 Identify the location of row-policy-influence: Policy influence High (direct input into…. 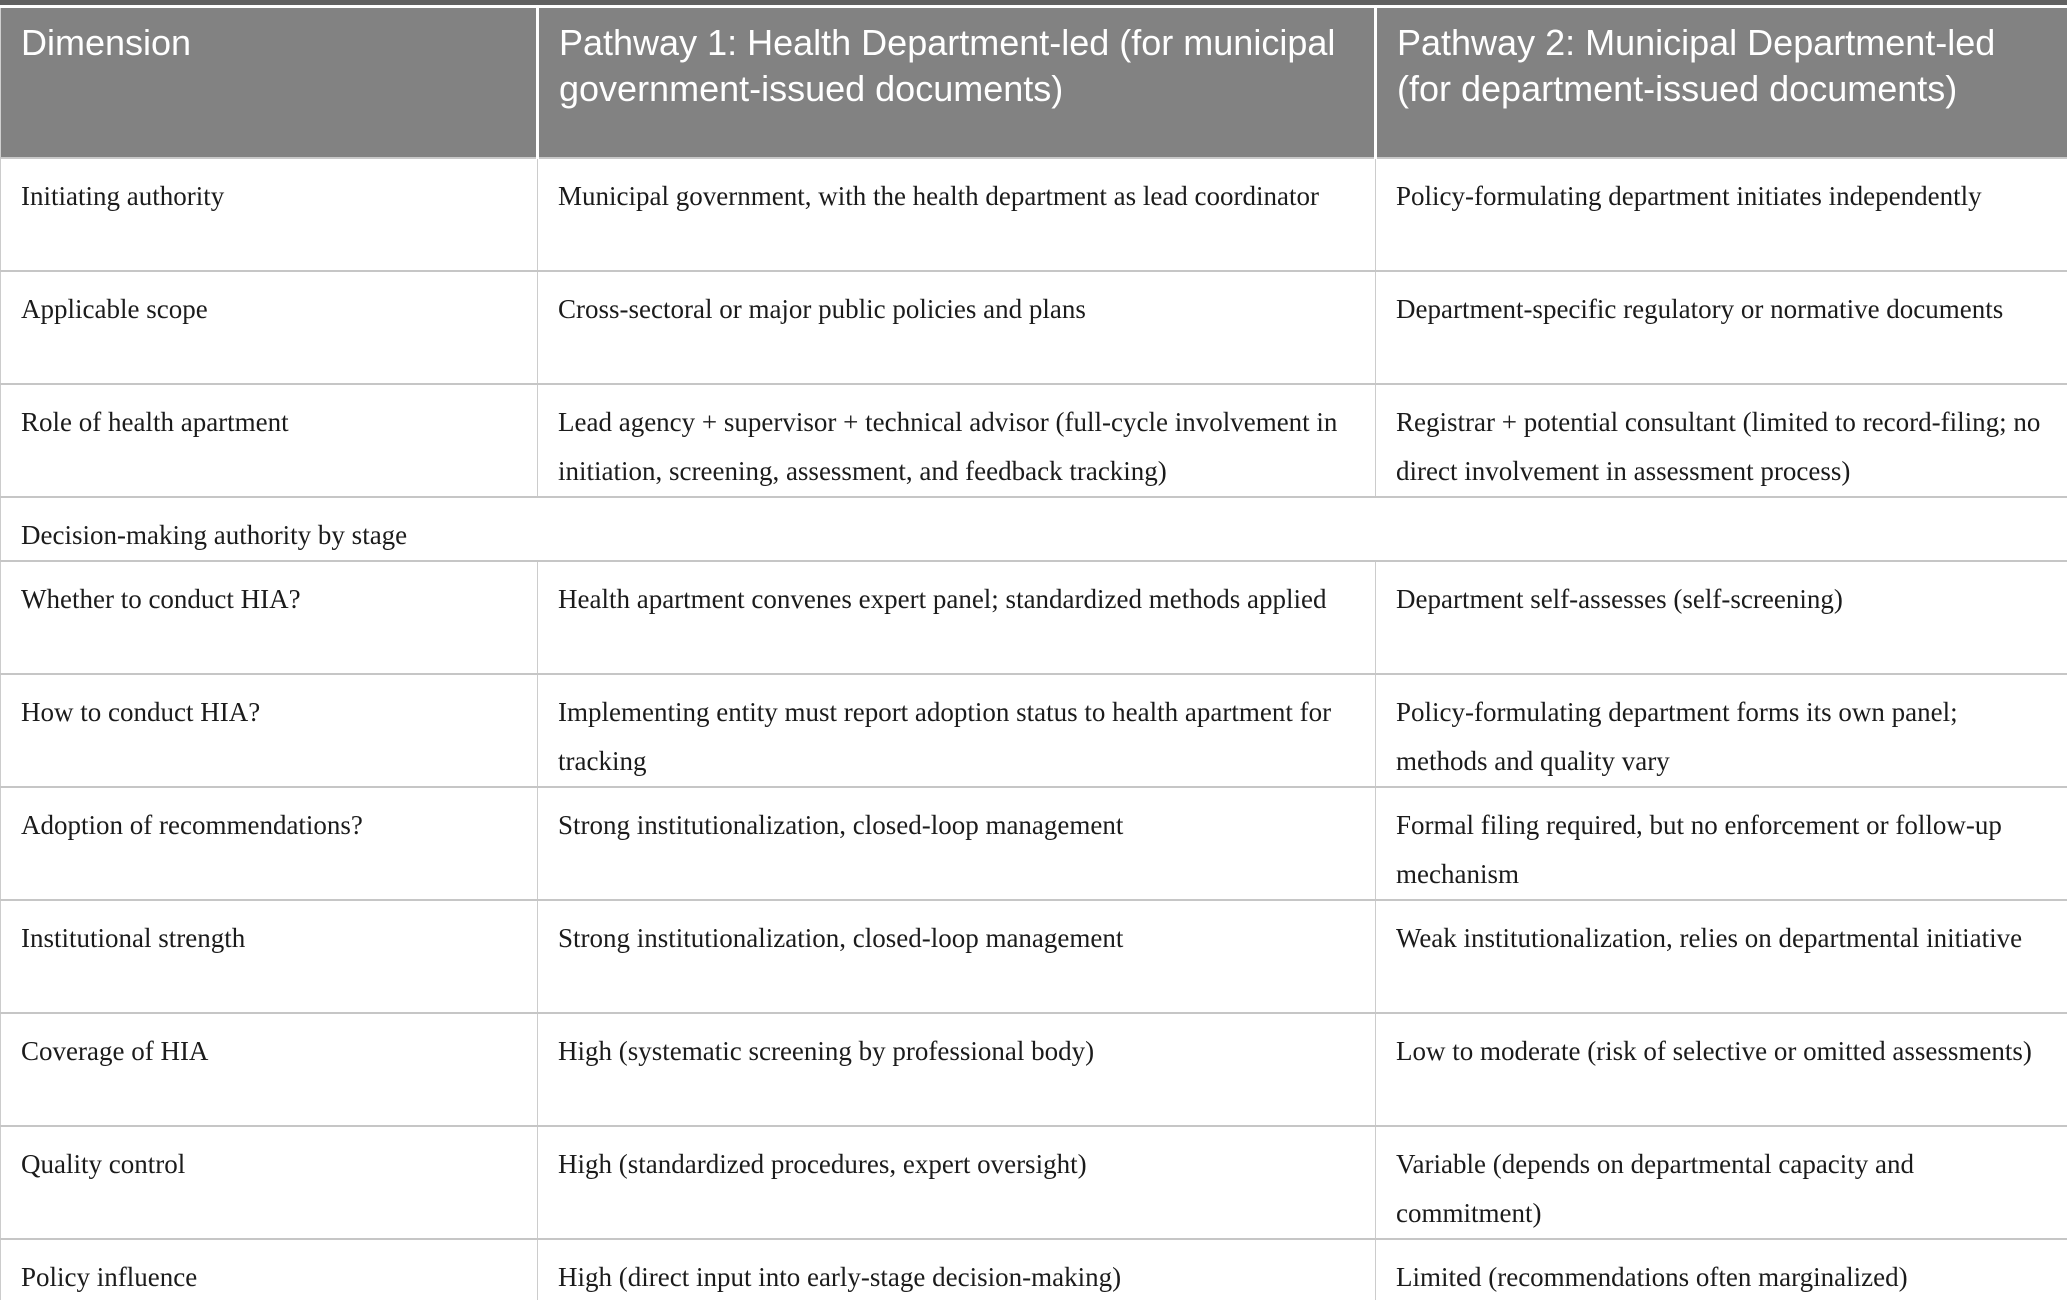
(1033, 1269).